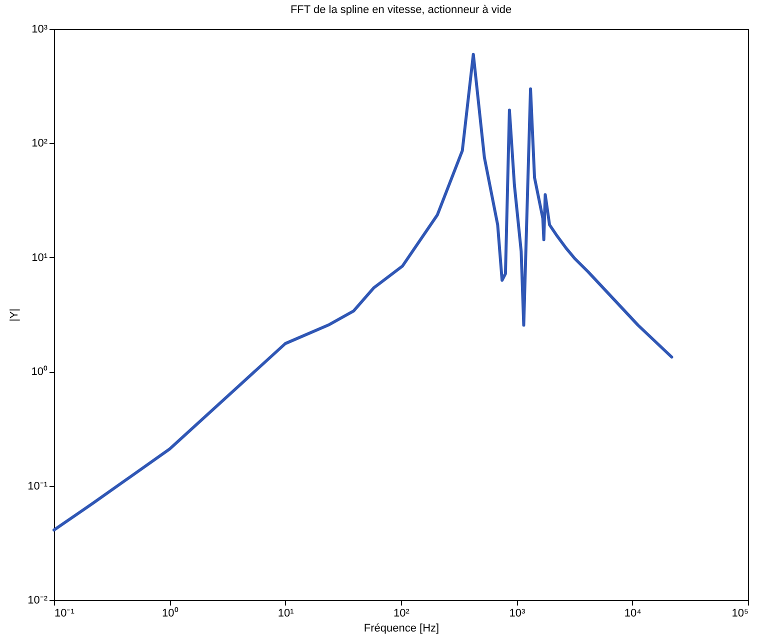 The height and width of the screenshot is (639, 765). I want to click on x-tick-label: 10⁻¹, so click(64, 614).